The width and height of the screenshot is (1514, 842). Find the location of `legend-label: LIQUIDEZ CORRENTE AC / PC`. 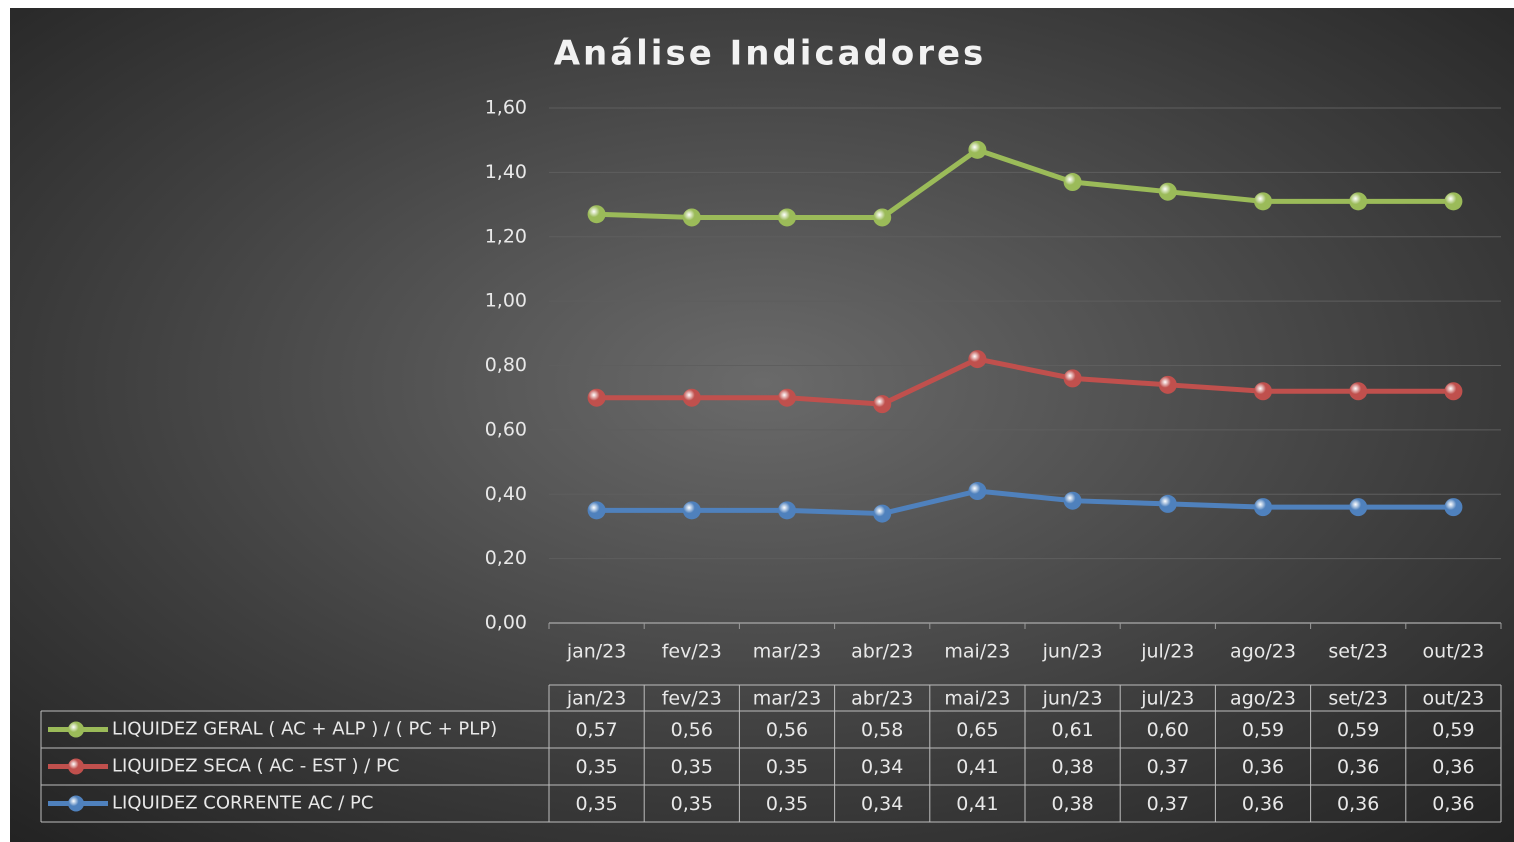

legend-label: LIQUIDEZ CORRENTE AC / PC is located at coordinates (242, 803).